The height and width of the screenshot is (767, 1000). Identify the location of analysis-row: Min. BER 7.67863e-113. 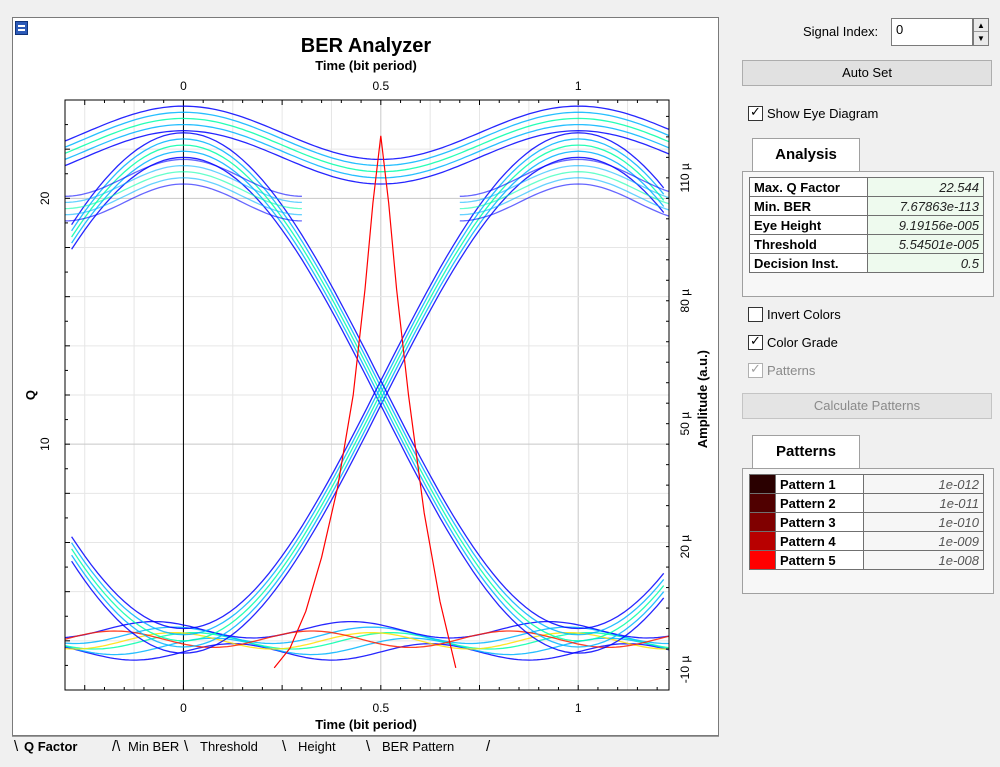
(866, 206).